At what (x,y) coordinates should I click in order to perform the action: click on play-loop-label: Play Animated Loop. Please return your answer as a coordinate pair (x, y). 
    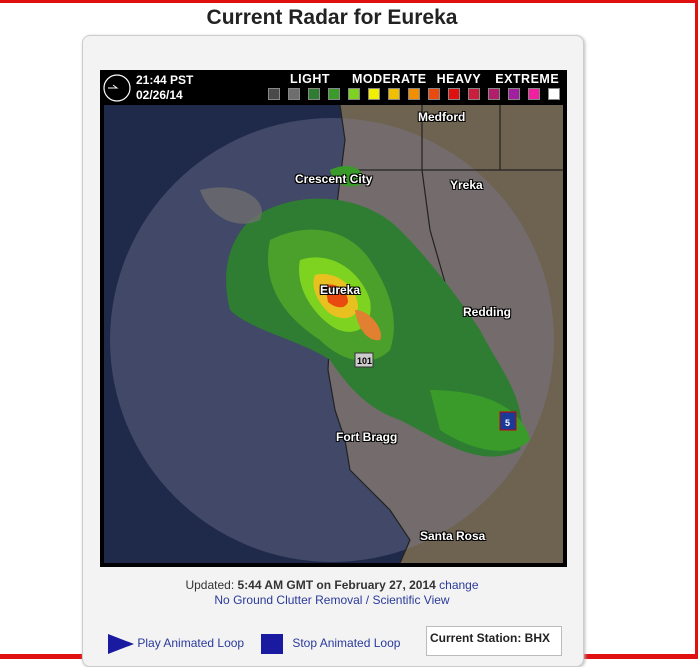
    Looking at the image, I should click on (191, 643).